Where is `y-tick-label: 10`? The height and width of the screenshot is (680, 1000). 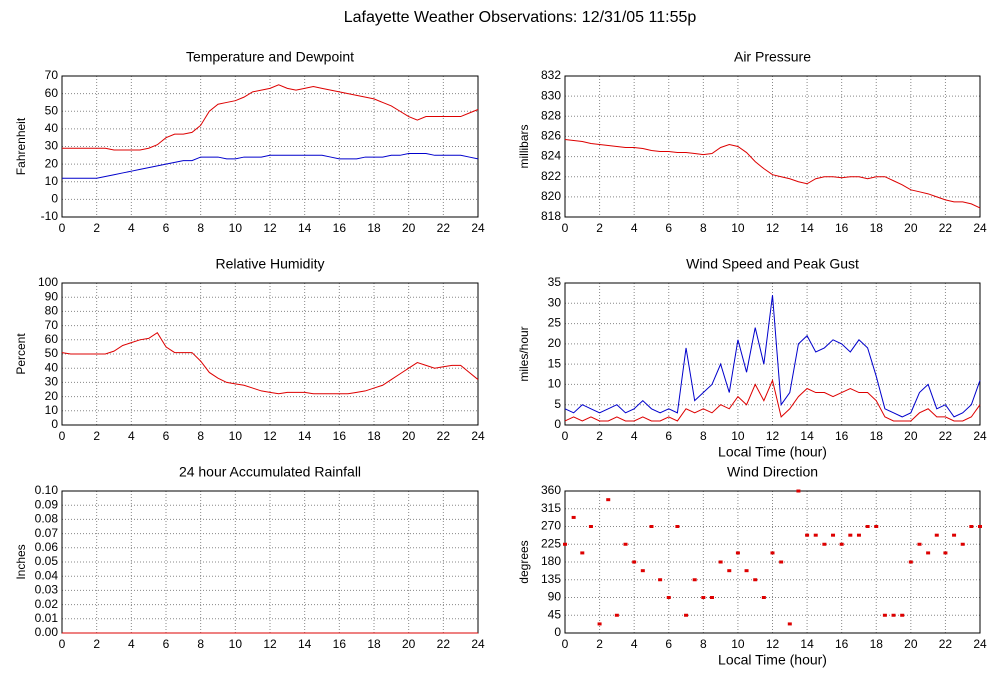 y-tick-label: 10 is located at coordinates (52, 181).